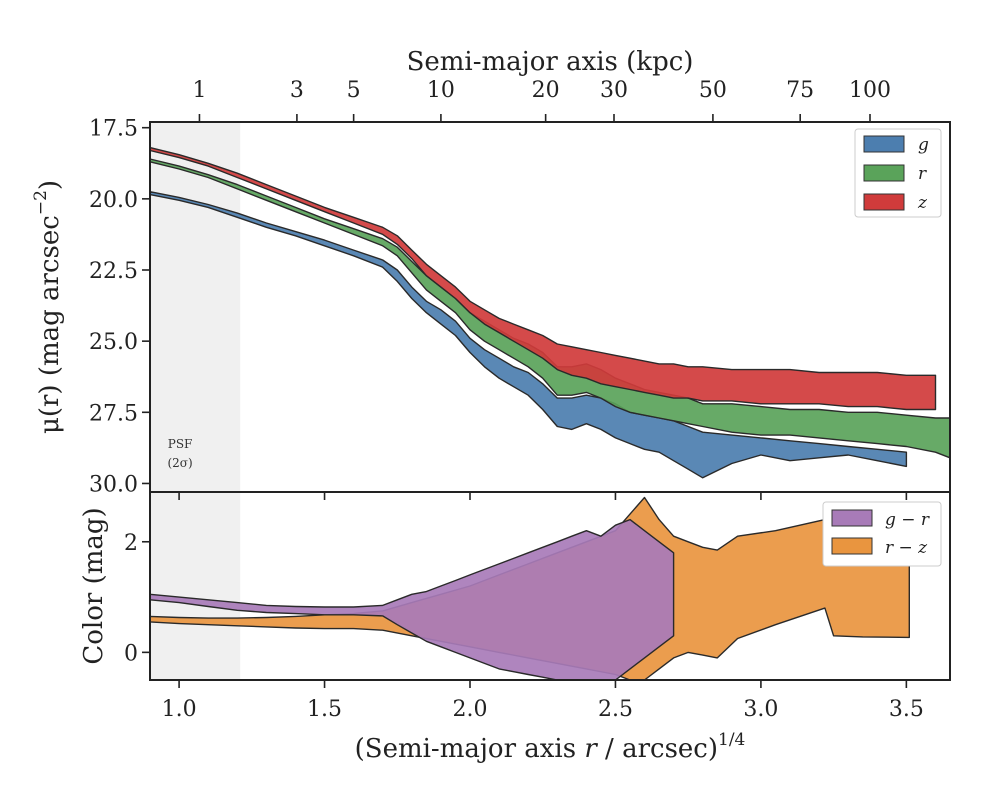 This screenshot has height=800, width=1000. I want to click on bottom-y-axis-title: Color (mag), so click(94, 585).